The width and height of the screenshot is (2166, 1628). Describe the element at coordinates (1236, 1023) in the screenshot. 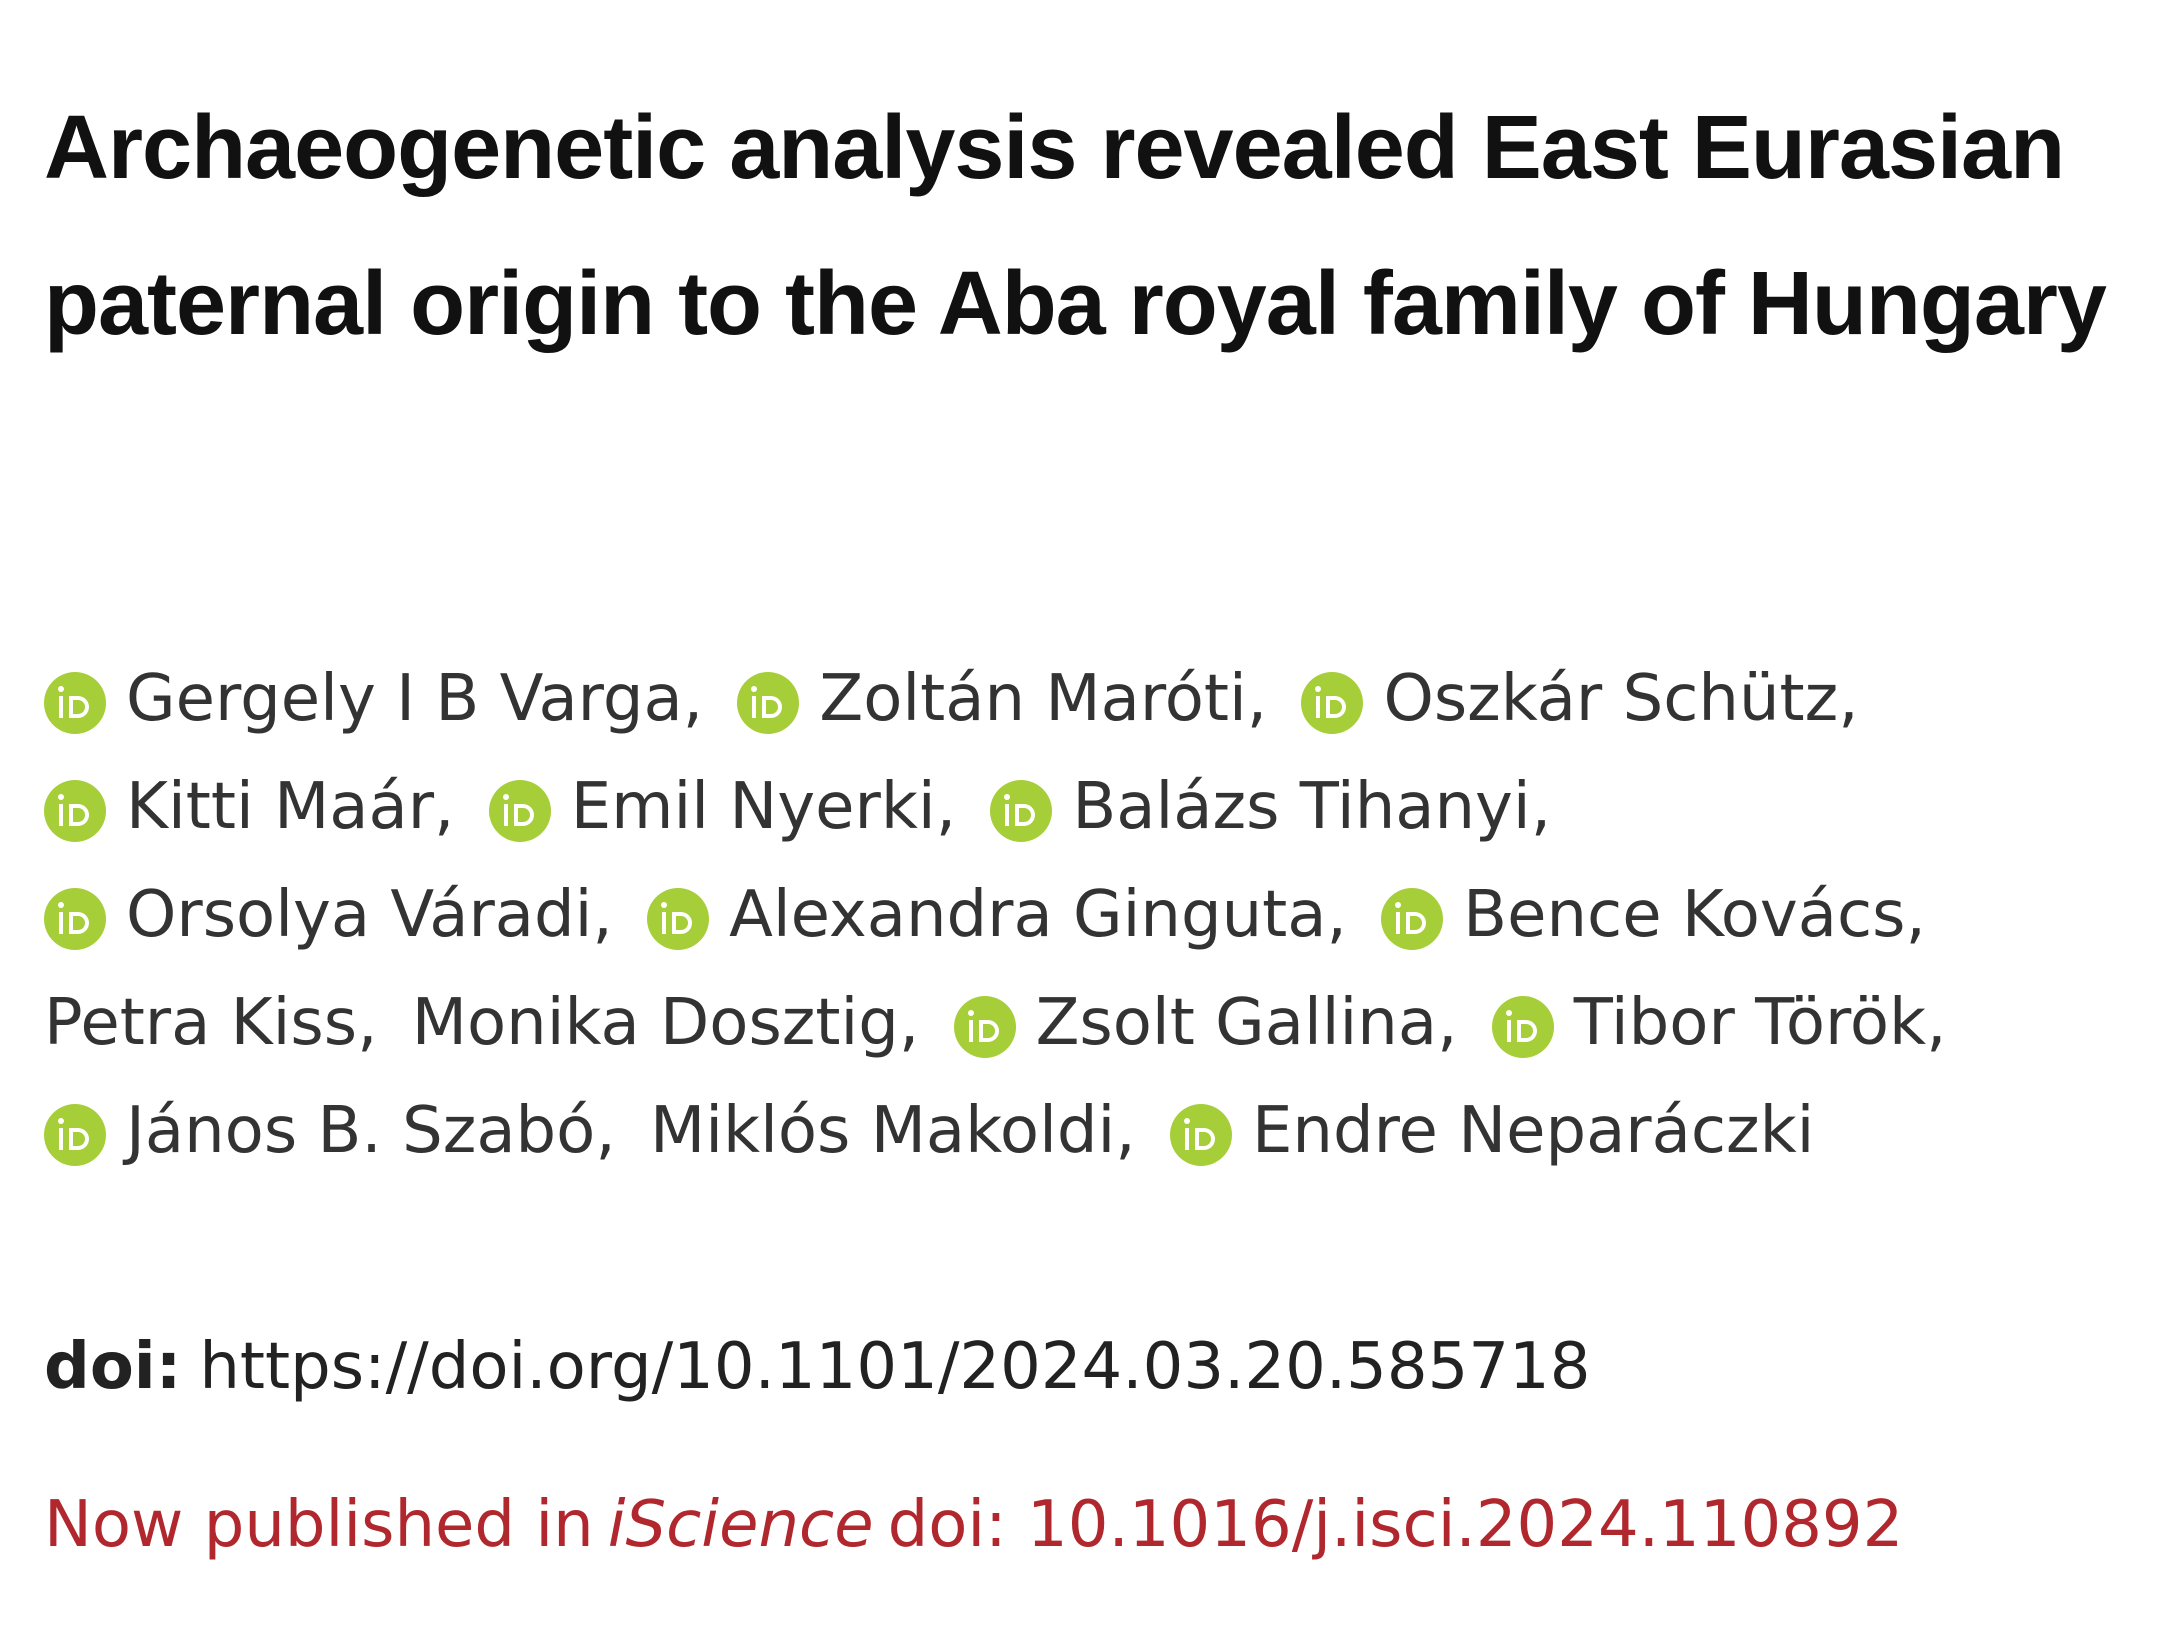

I see `author-name: Zsolt Gallina` at that location.